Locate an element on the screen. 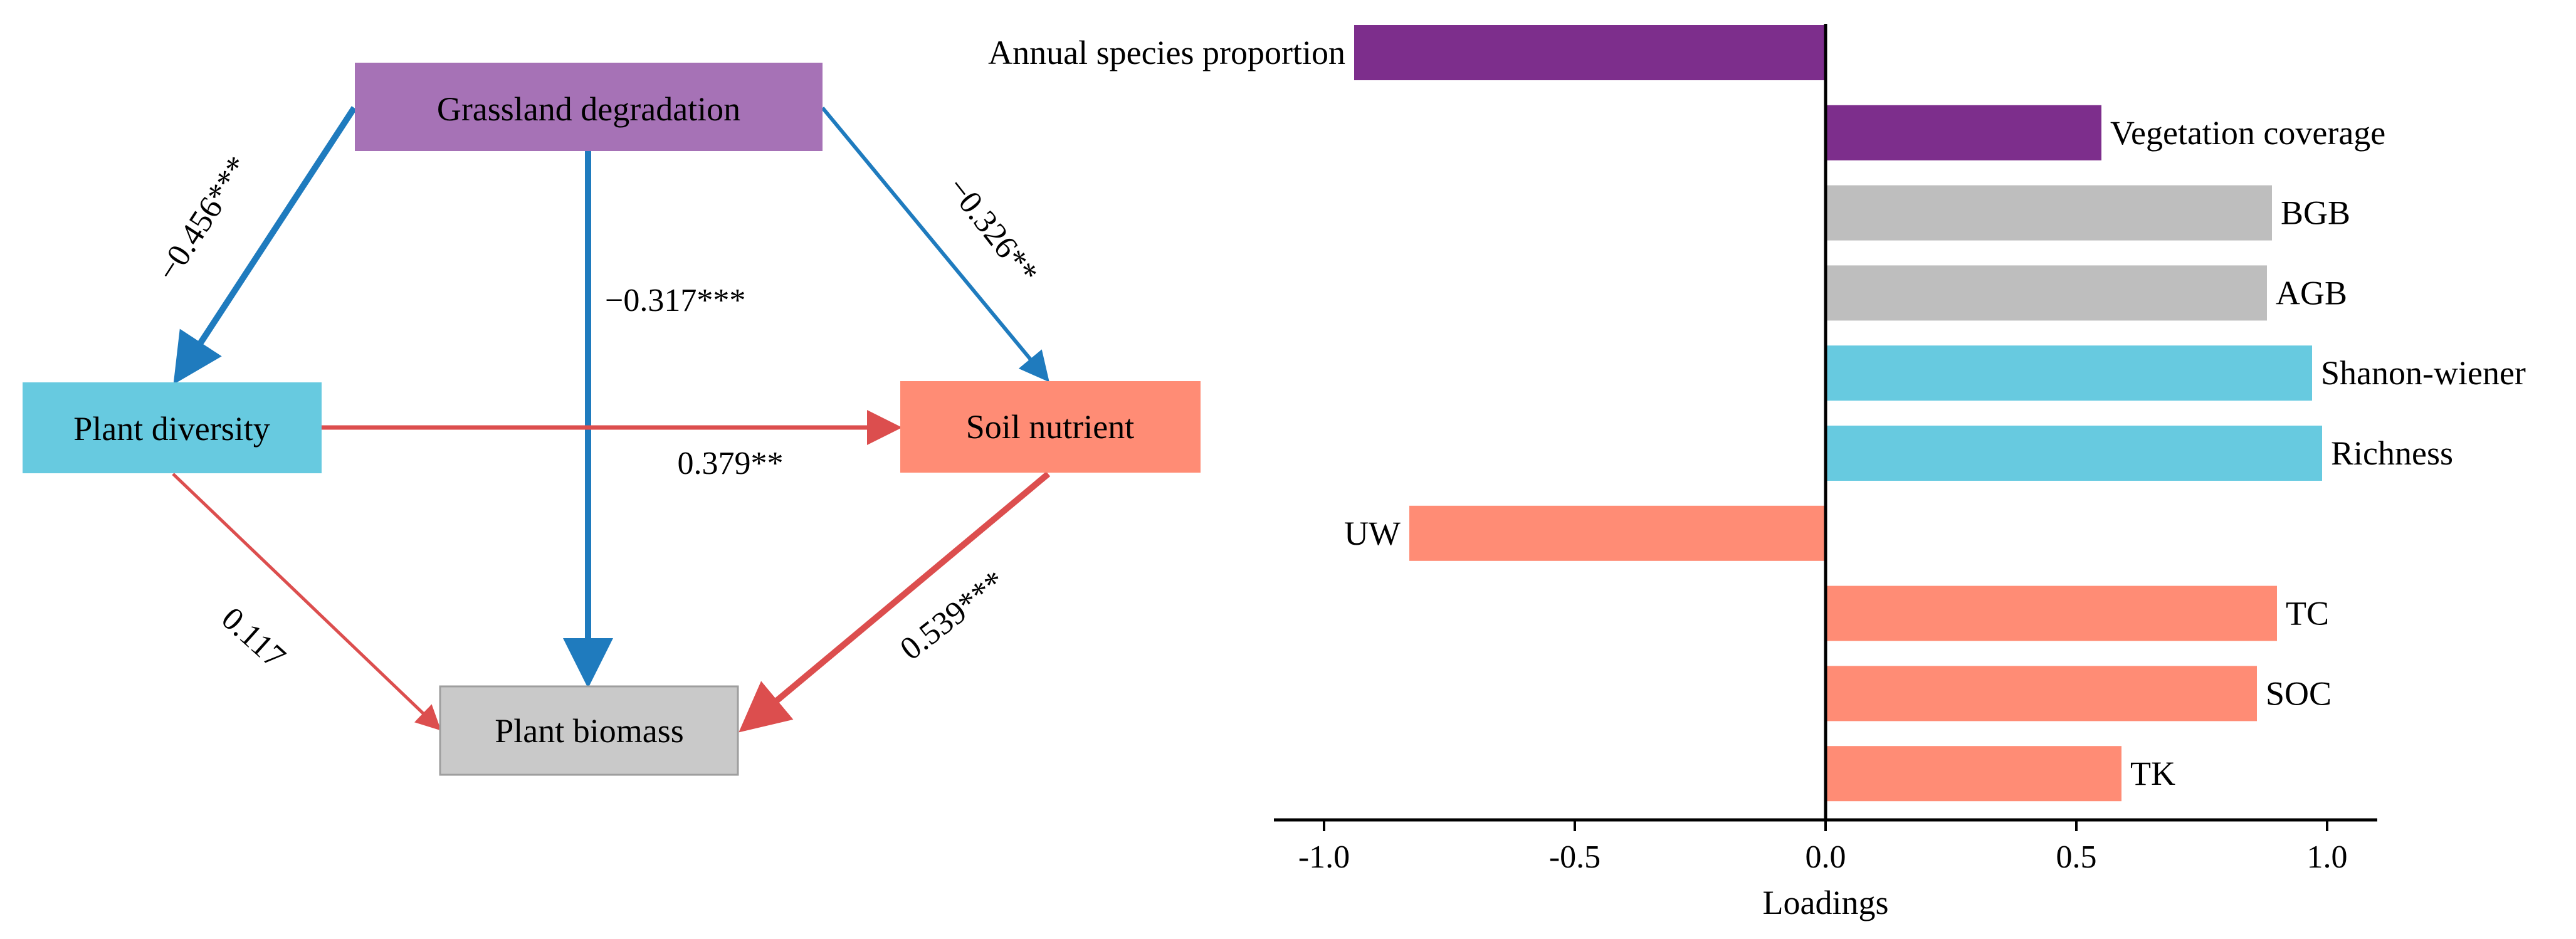 The height and width of the screenshot is (939, 2576). bar-vegetation-coverage is located at coordinates (1964, 132).